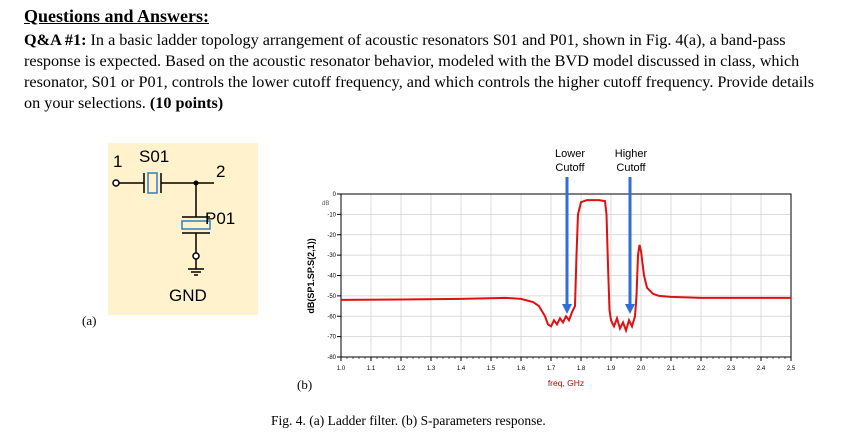  I want to click on higher-cutoff-line1: Higher, so click(631, 154).